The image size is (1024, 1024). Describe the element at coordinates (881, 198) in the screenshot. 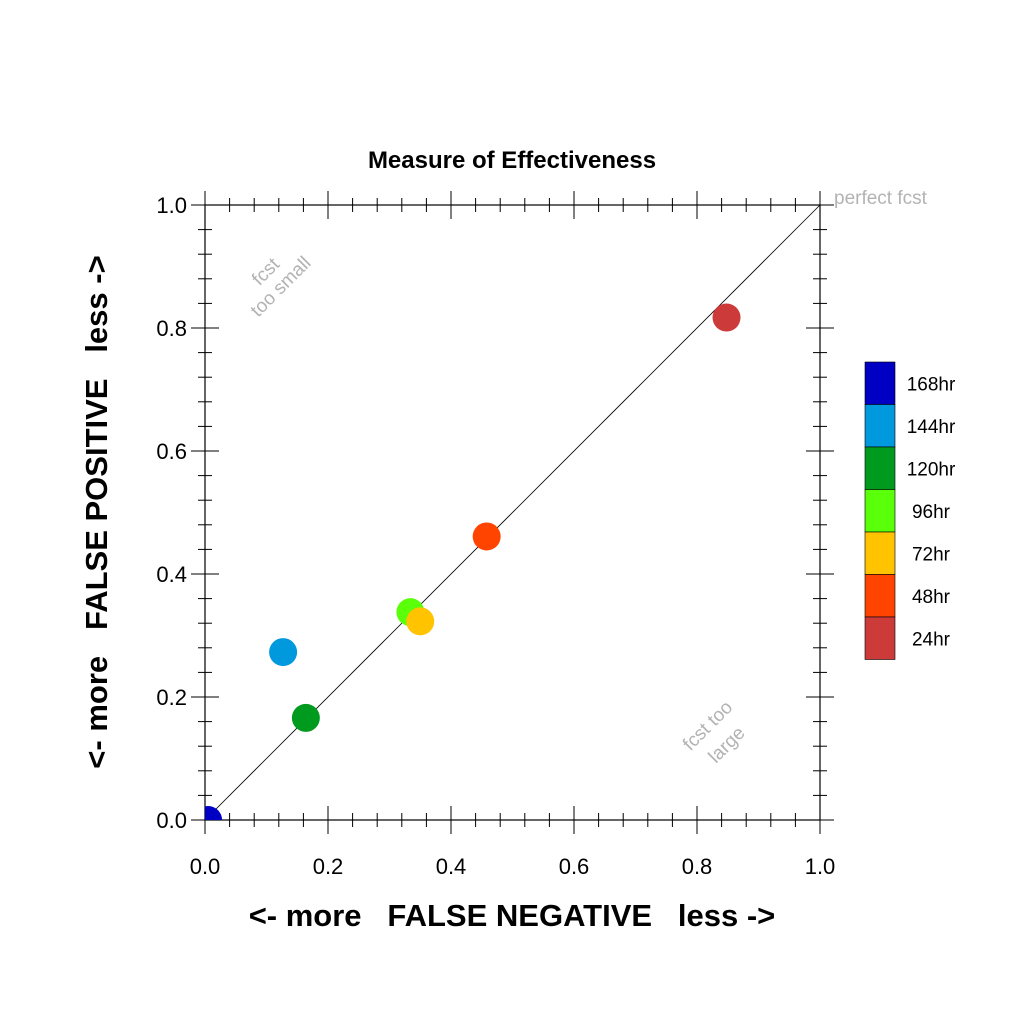

I see `annotation-perfect-fcst: perfect fcst` at that location.